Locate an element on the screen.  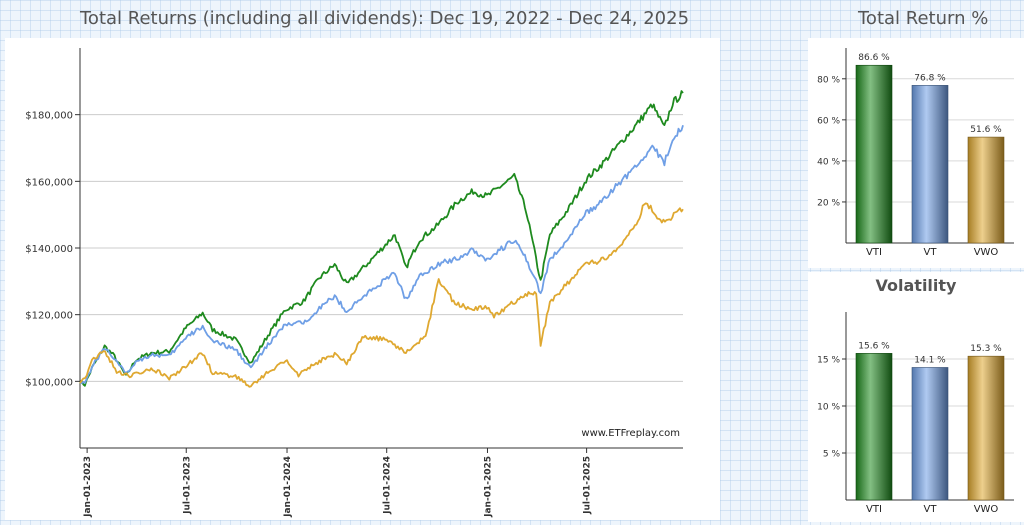
y-tick-label: $120,000 is located at coordinates (49, 316).